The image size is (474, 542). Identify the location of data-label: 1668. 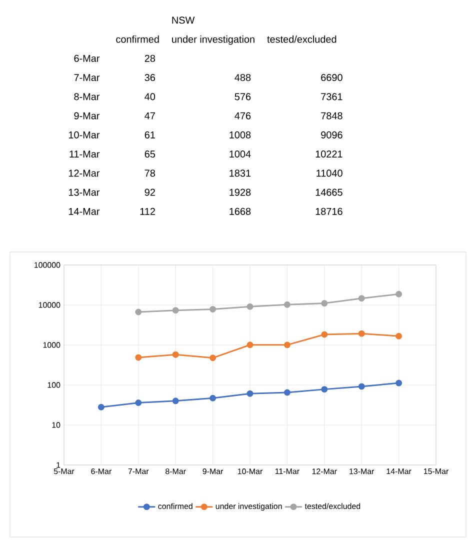
(240, 211).